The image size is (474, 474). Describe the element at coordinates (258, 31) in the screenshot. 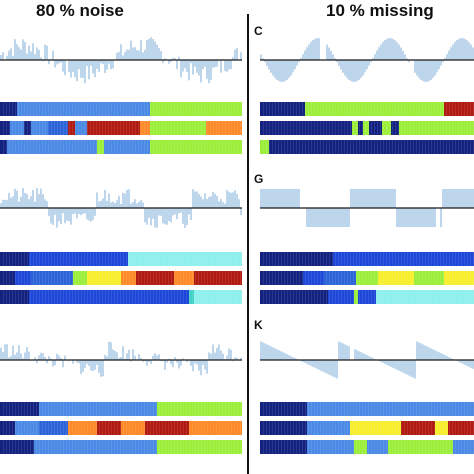

I see `panel-label-c: C` at that location.